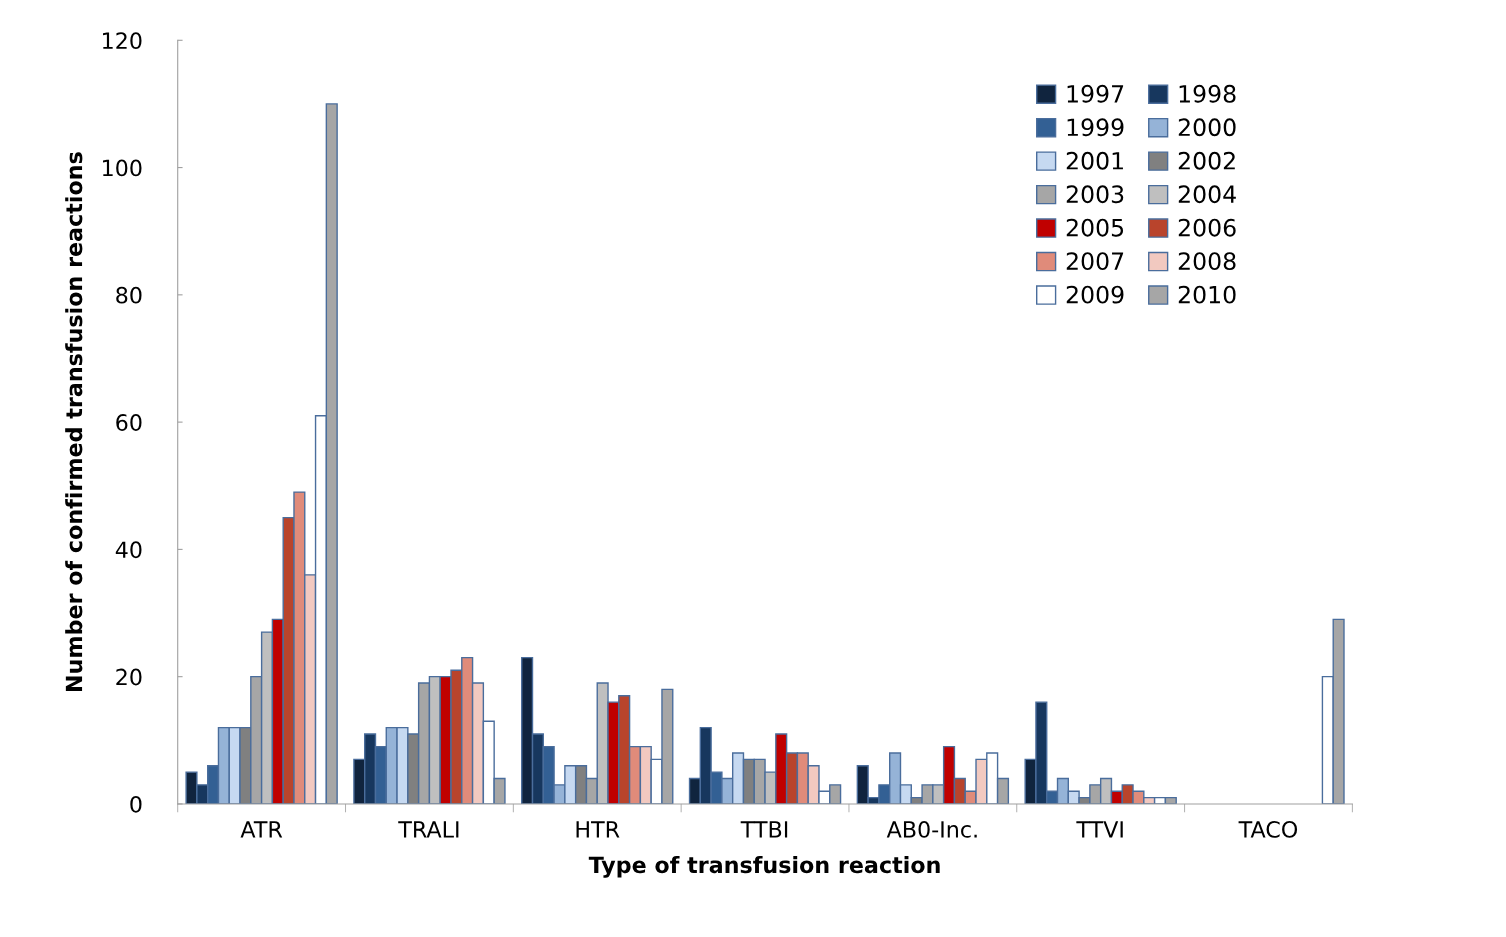 Image resolution: width=1506 pixels, height=937 pixels. Describe the element at coordinates (1207, 127) in the screenshot. I see `legend-label: 2000` at that location.